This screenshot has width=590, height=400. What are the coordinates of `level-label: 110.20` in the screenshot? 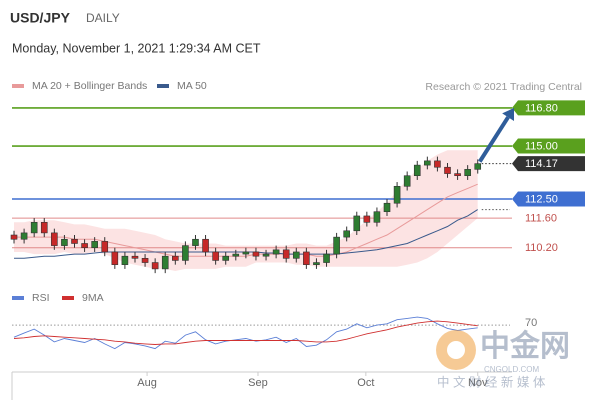 It's located at (541, 248).